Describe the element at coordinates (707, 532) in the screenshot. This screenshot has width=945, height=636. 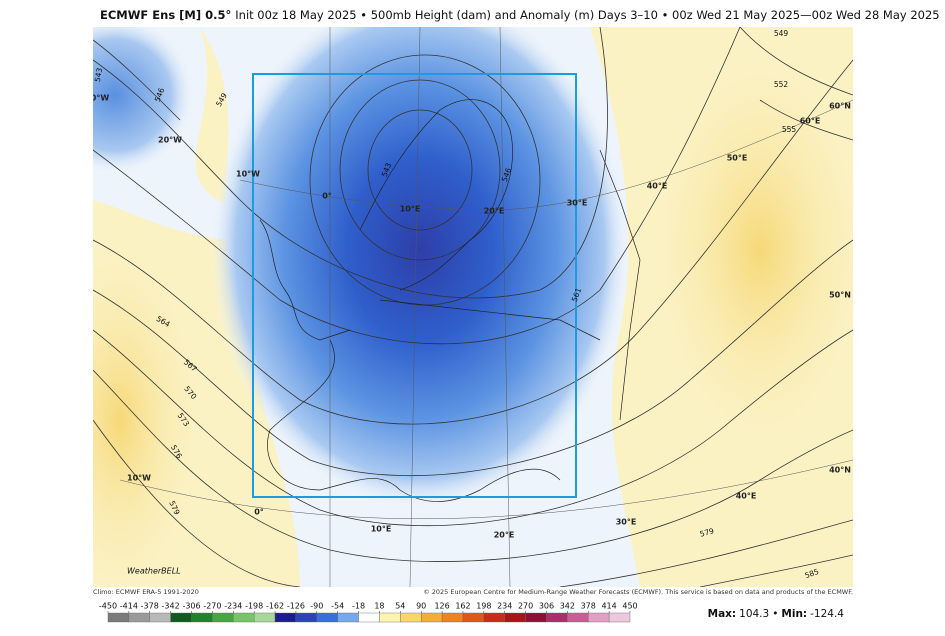
I see `contour-label: 579` at that location.